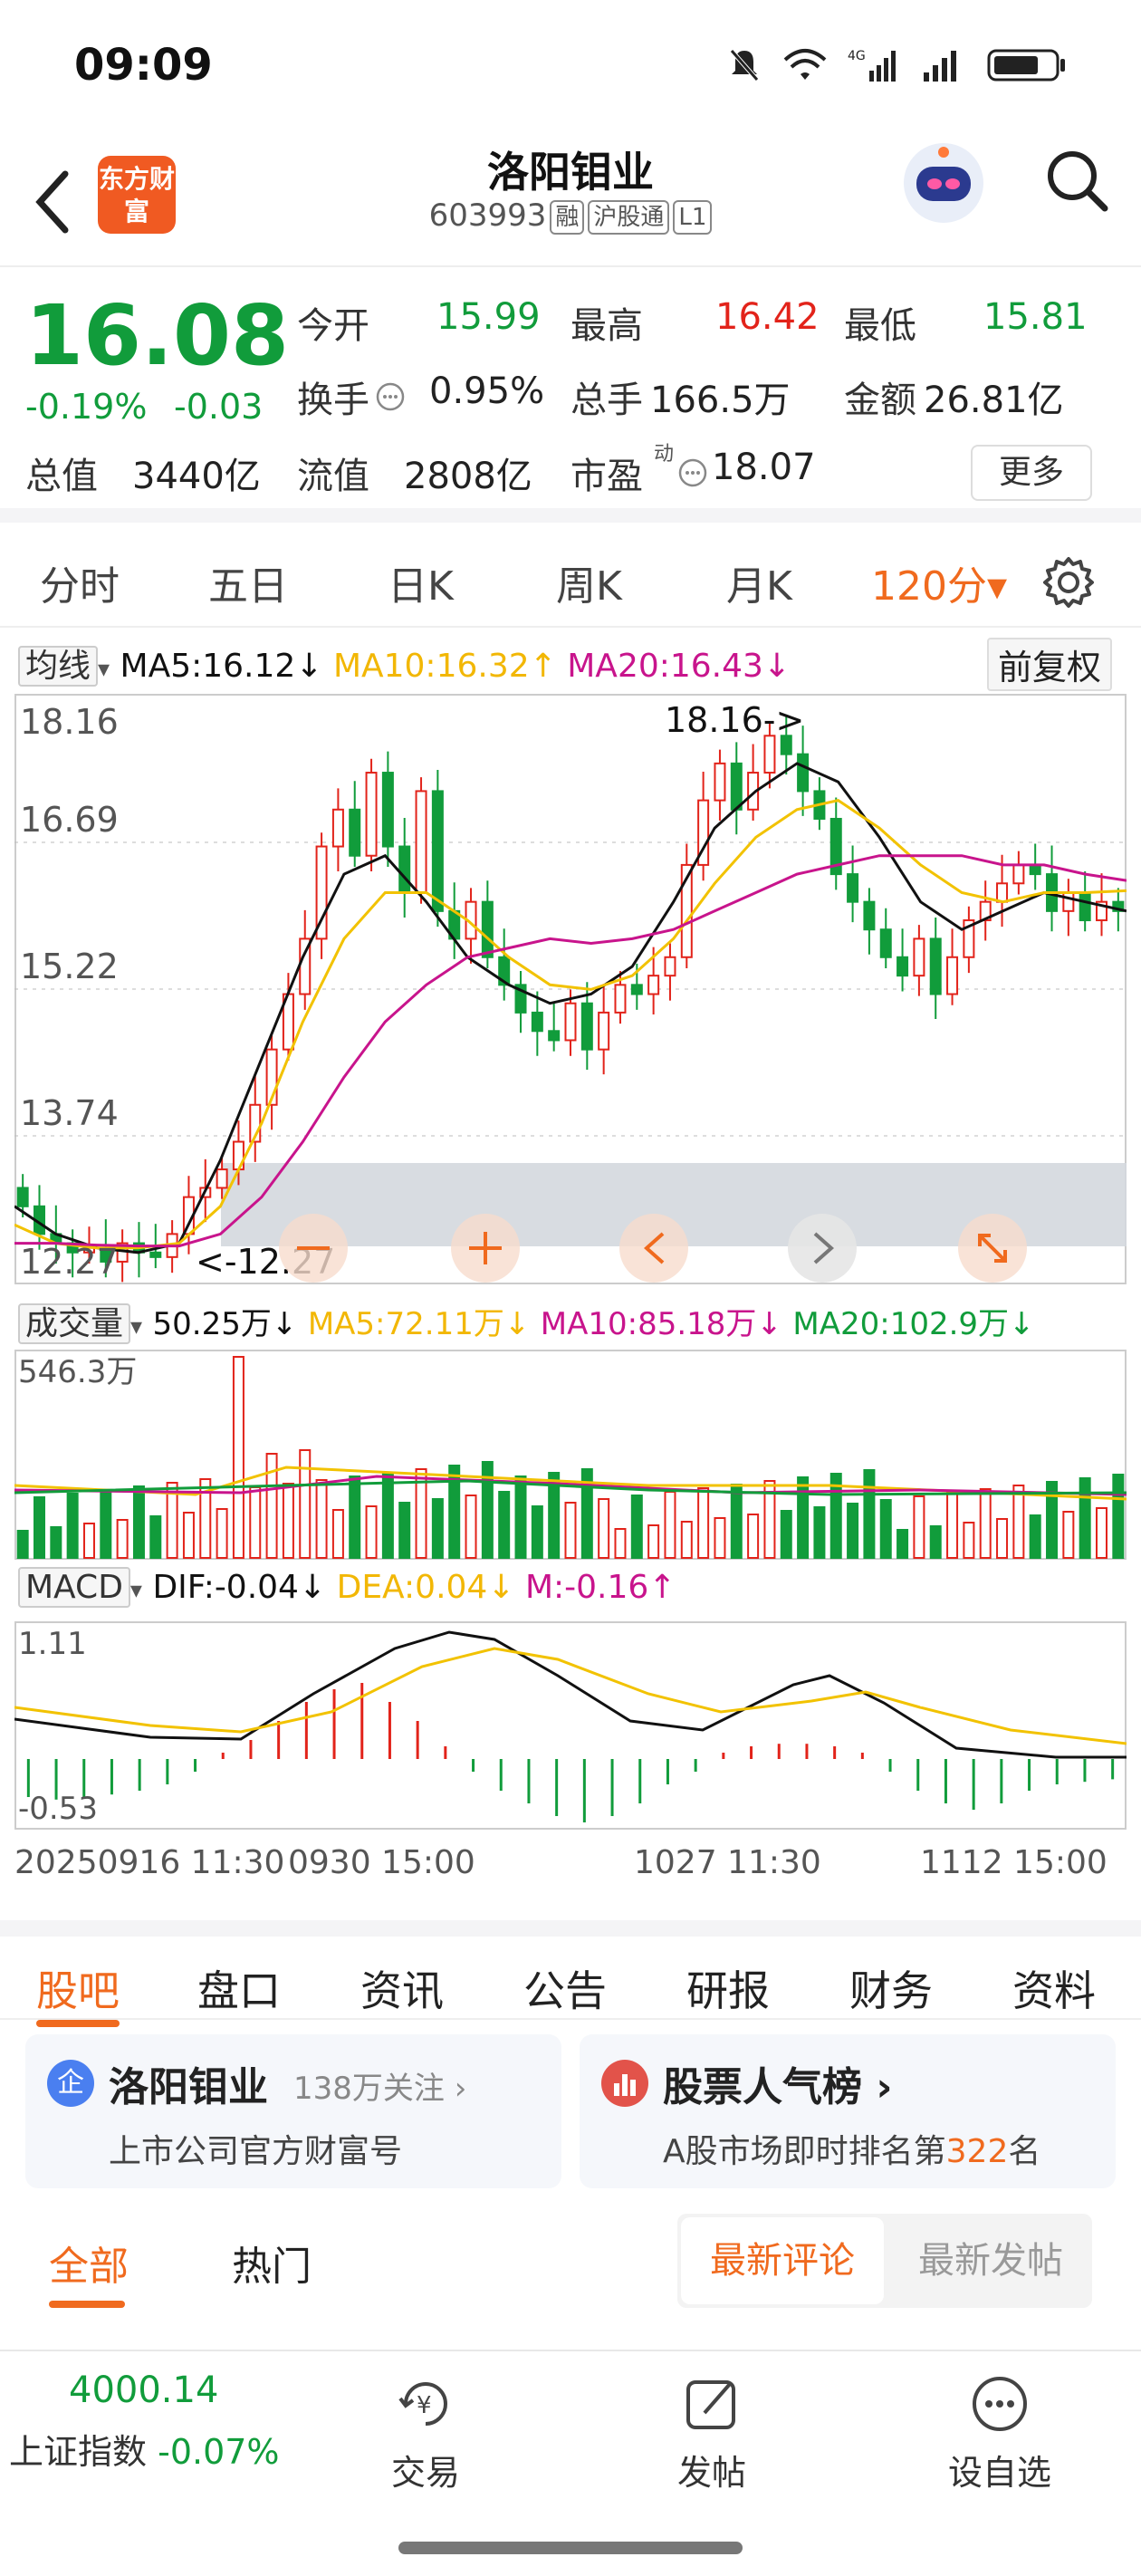 This screenshot has height=2576, width=1141. Describe the element at coordinates (333, 400) in the screenshot. I see `turnover-label: 换手` at that location.